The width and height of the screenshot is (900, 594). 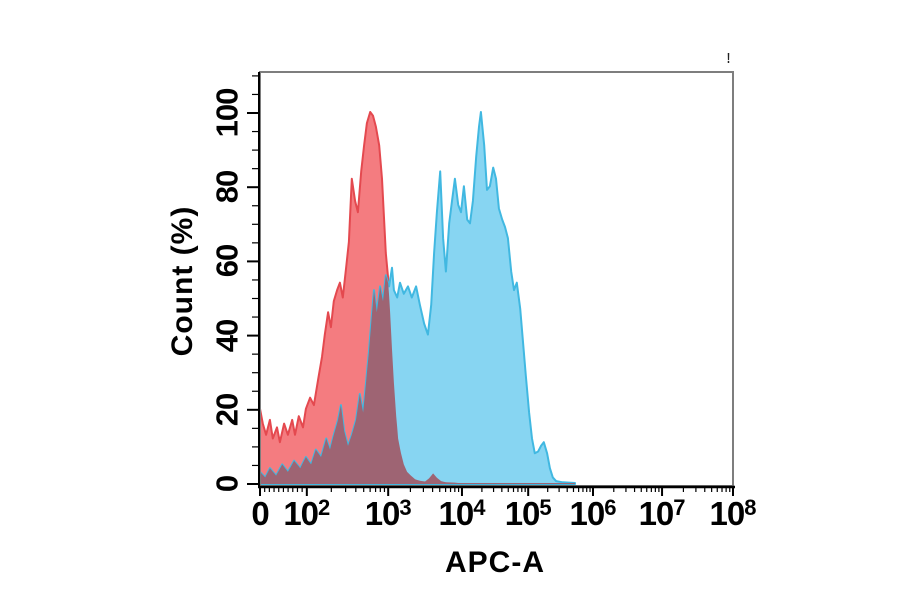 What do you see at coordinates (495, 562) in the screenshot?
I see `x-axis-title: APC-A` at bounding box center [495, 562].